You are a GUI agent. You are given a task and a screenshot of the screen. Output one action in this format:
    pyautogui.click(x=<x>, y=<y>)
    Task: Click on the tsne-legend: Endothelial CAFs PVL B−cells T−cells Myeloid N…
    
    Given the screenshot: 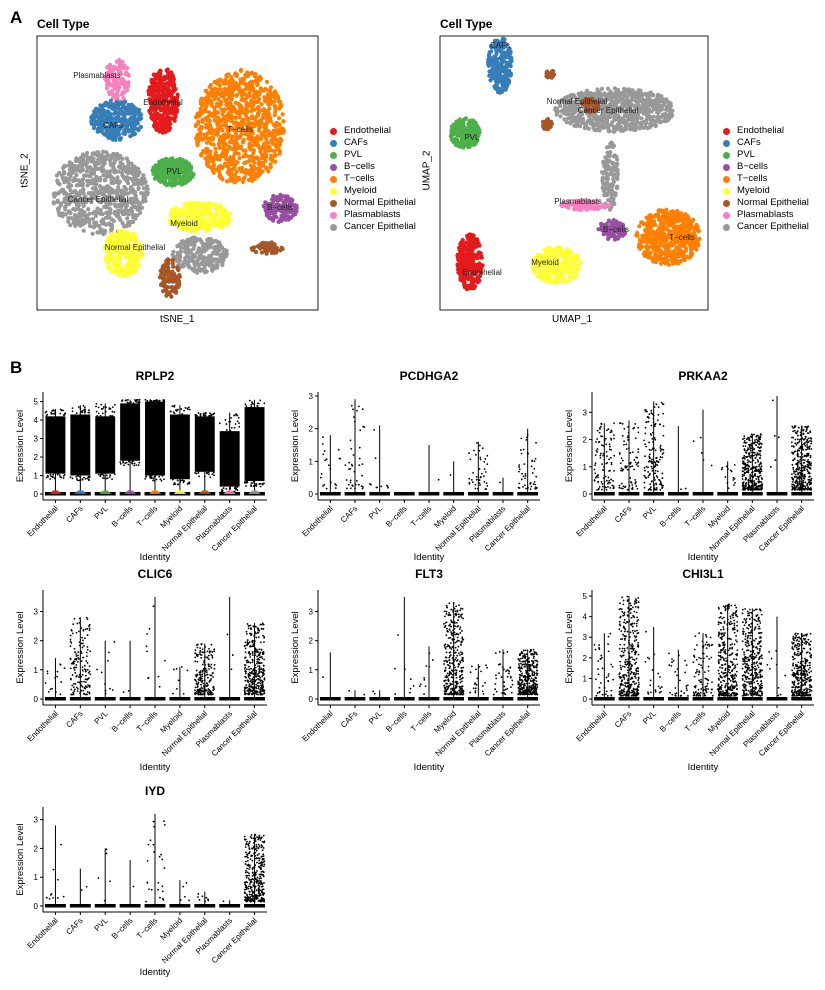 What is the action you would take?
    pyautogui.click(x=373, y=179)
    